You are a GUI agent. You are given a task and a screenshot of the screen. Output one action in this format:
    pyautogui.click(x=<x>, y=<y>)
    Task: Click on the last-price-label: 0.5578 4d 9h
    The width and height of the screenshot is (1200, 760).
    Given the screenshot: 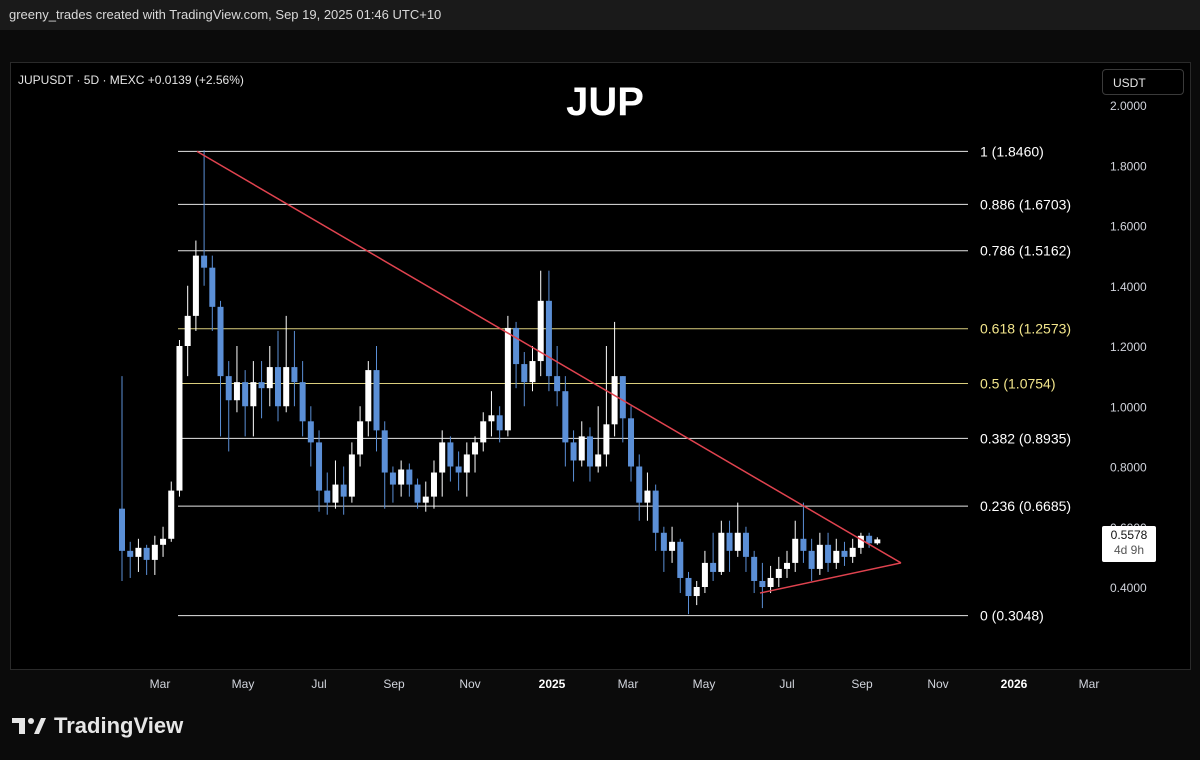 What is the action you would take?
    pyautogui.click(x=1129, y=544)
    